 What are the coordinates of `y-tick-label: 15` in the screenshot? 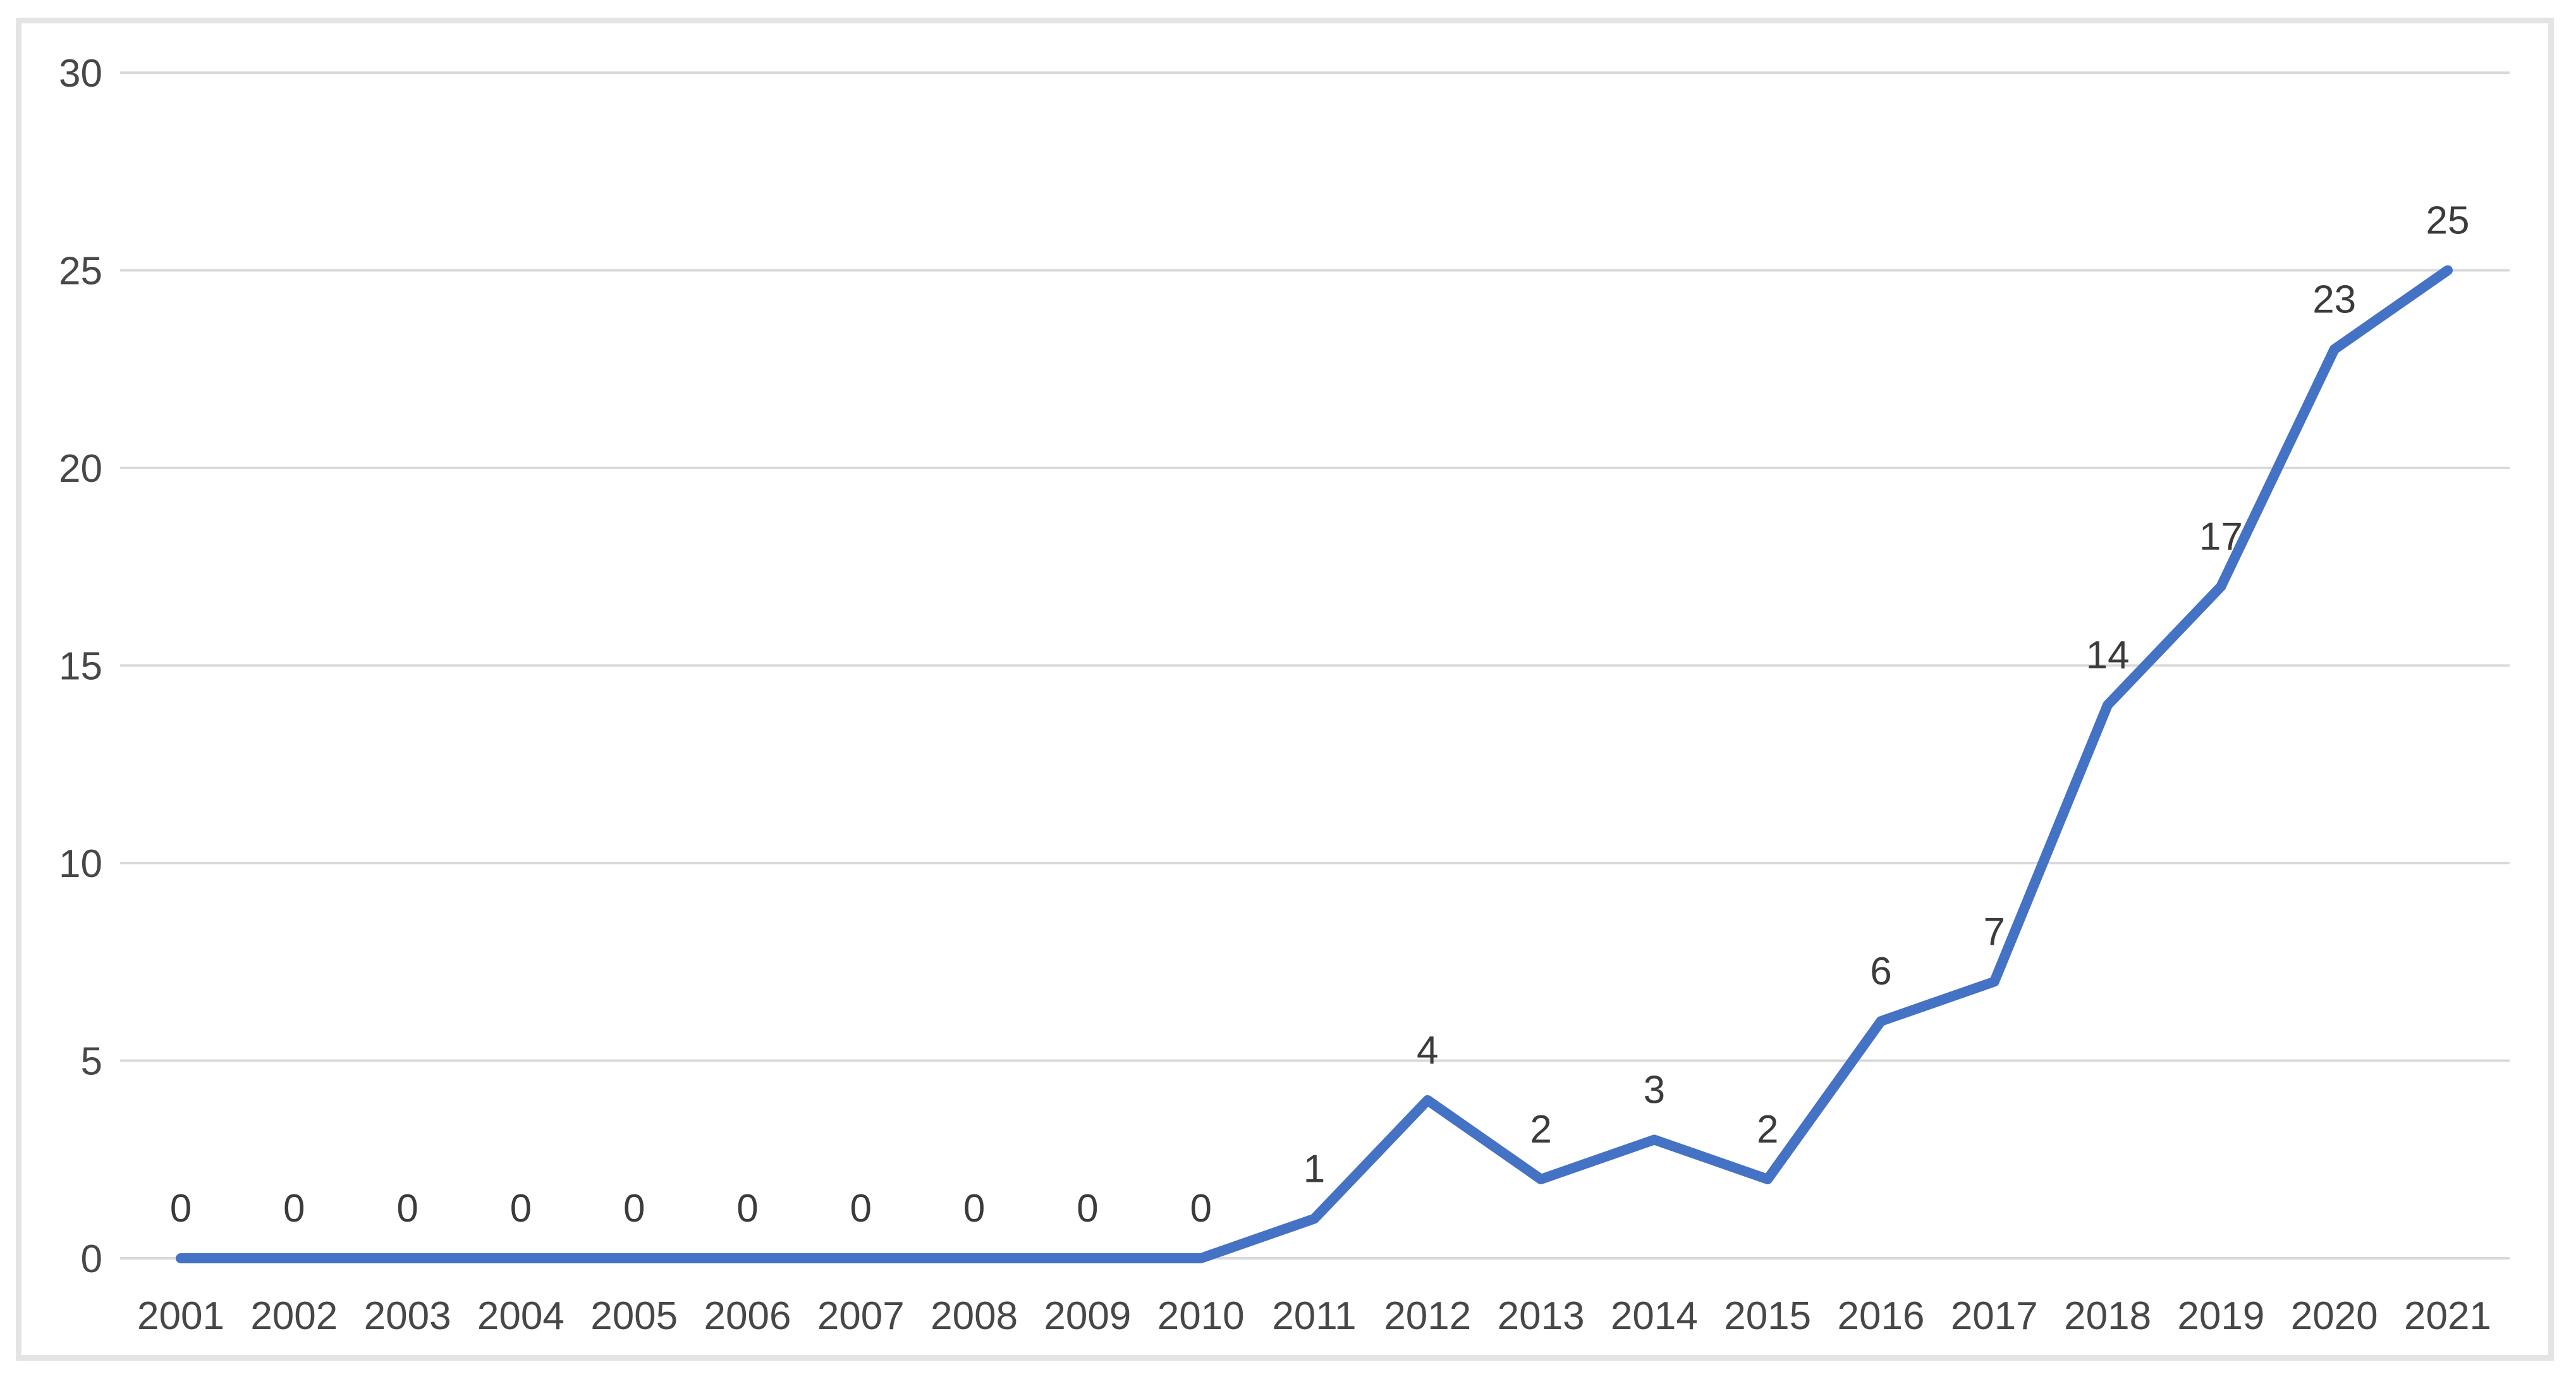 It's located at (80, 667).